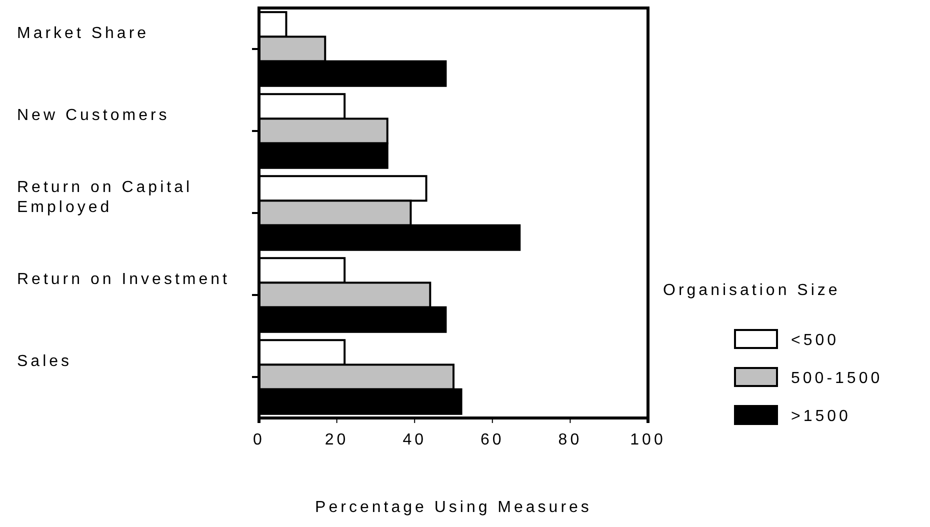  Describe the element at coordinates (492, 439) in the screenshot. I see `x-tick-label: 60` at that location.